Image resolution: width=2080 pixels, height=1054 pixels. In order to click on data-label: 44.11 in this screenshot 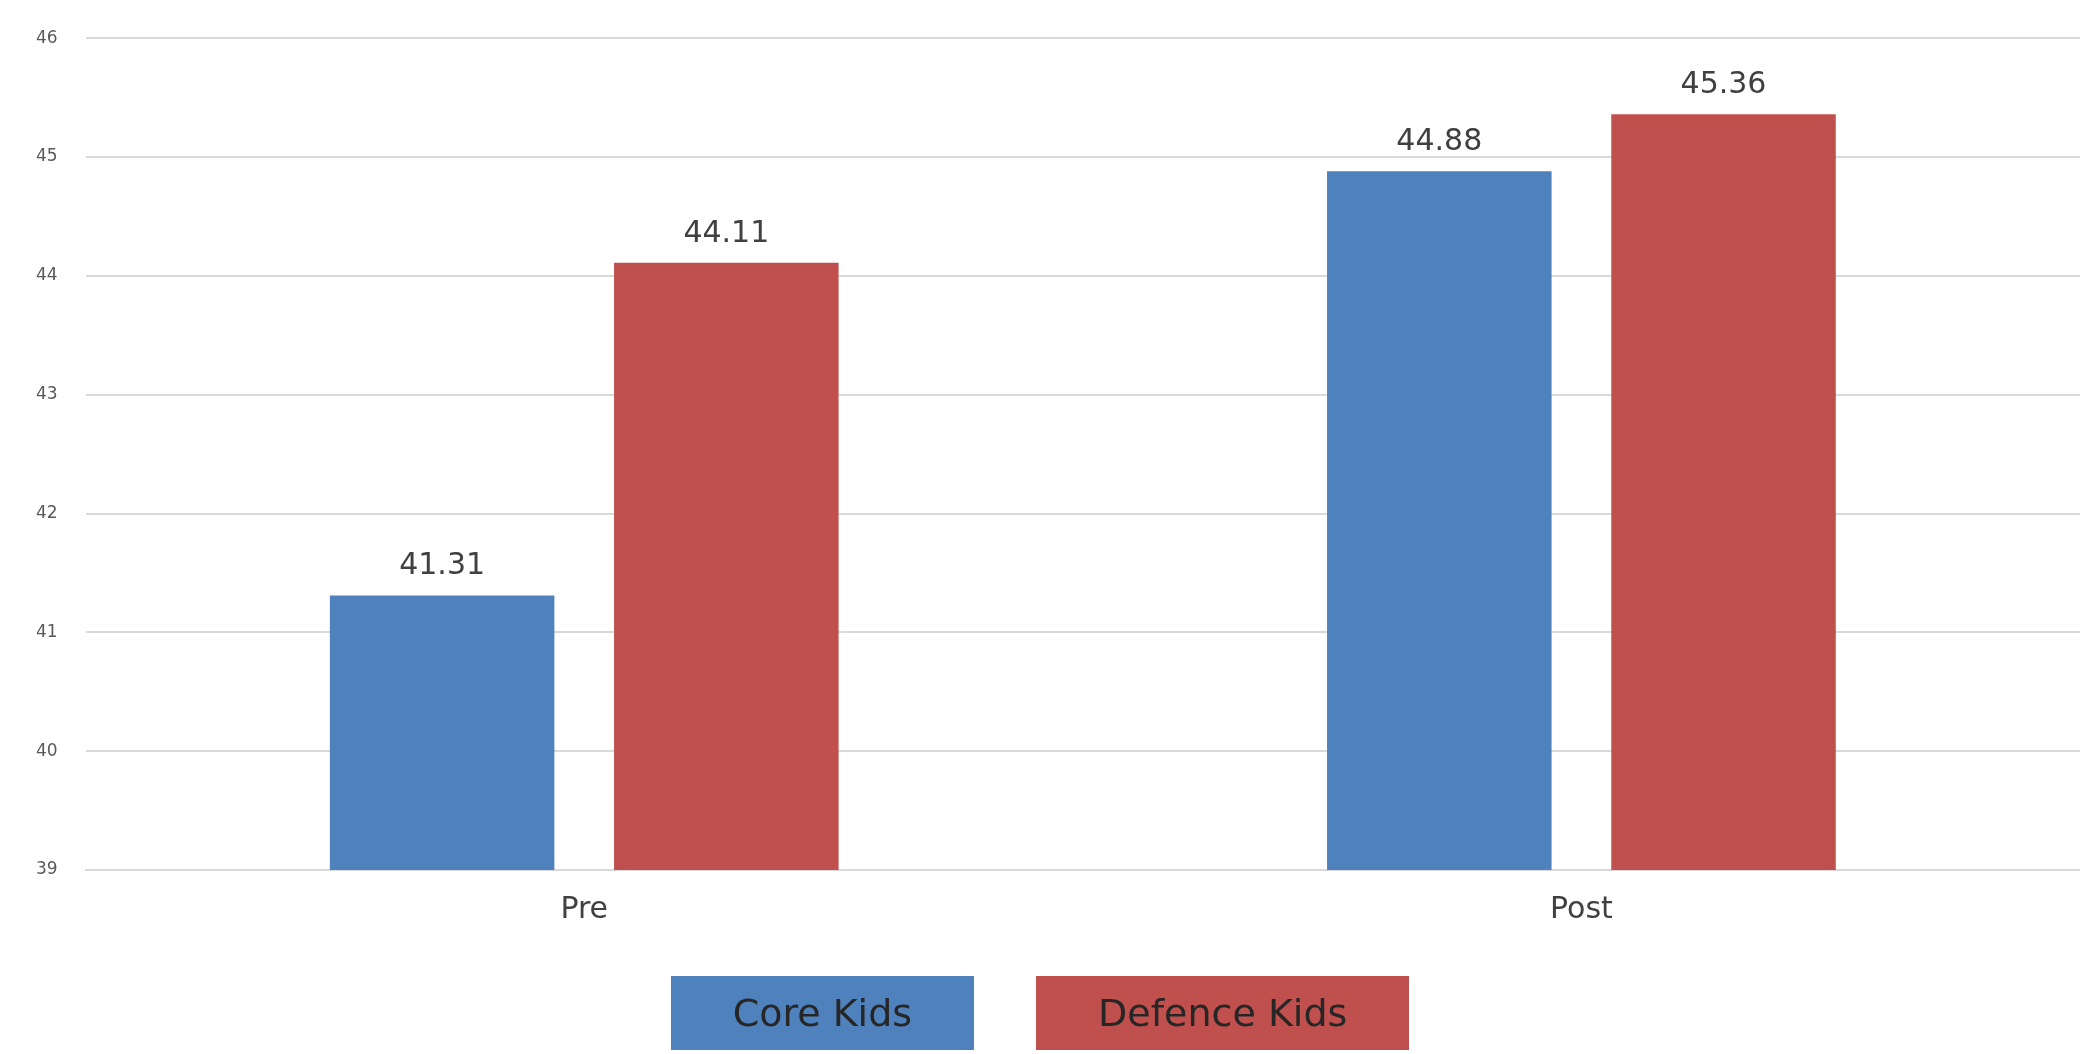, I will do `click(726, 231)`.